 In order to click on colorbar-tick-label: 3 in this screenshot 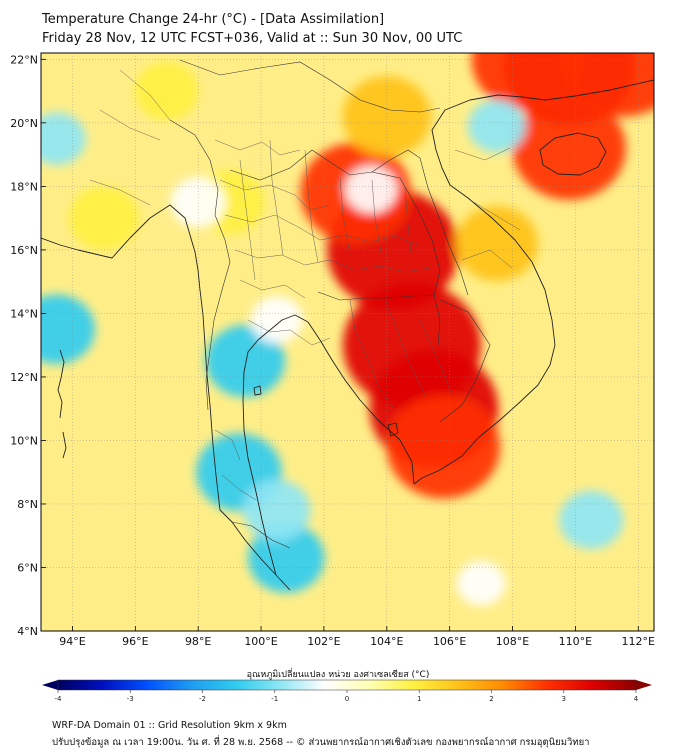, I will do `click(564, 699)`.